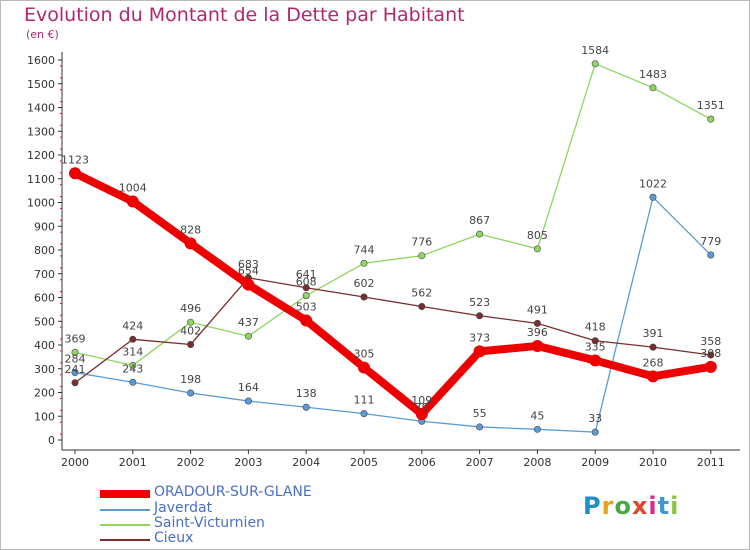  What do you see at coordinates (595, 346) in the screenshot?
I see `data-label: 335` at bounding box center [595, 346].